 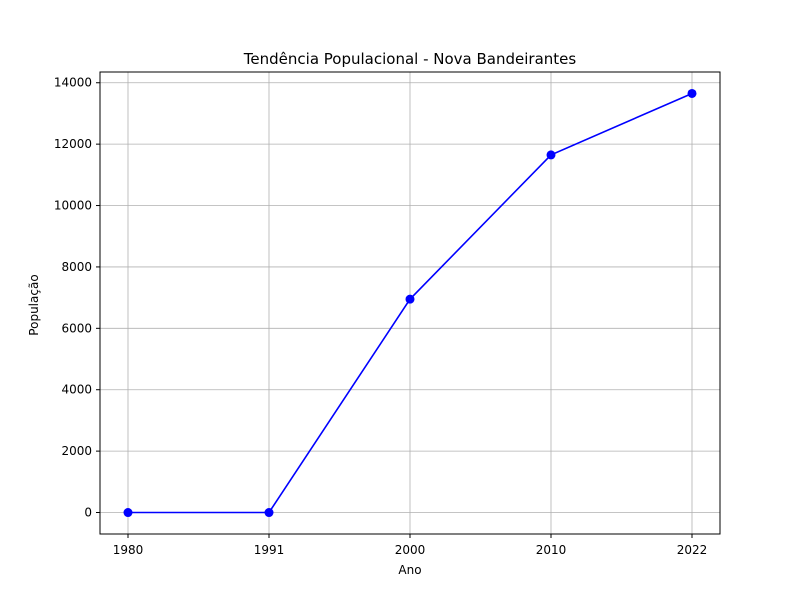 What do you see at coordinates (692, 550) in the screenshot?
I see `x-tick-label: 2022` at bounding box center [692, 550].